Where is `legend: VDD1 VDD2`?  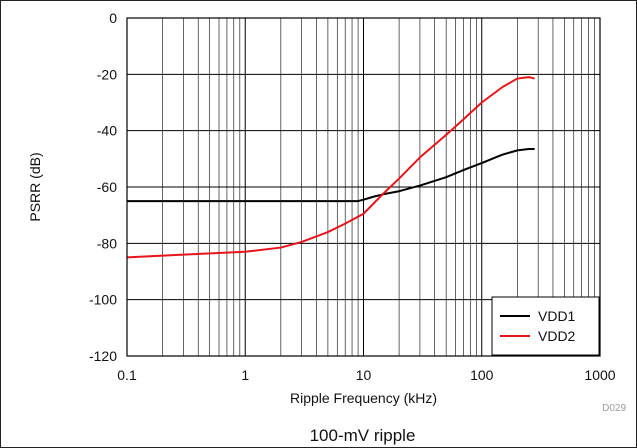
legend: VDD1 VDD2 is located at coordinates (545, 326).